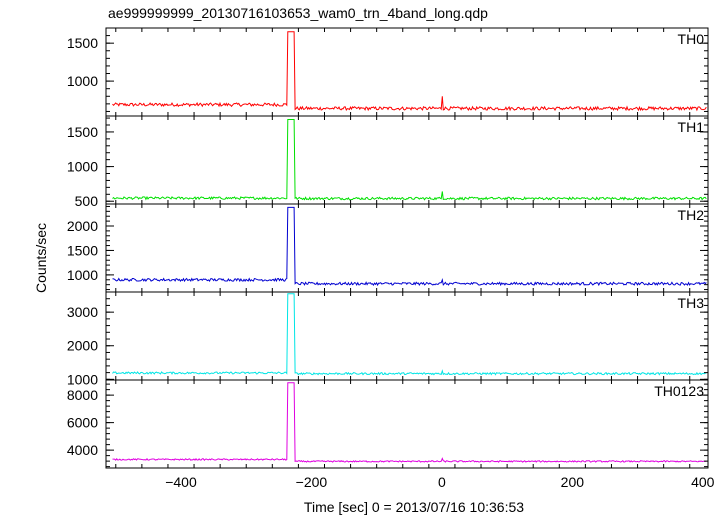 The width and height of the screenshot is (723, 516). Describe the element at coordinates (679, 391) in the screenshot. I see `panel-label: TH0123` at that location.